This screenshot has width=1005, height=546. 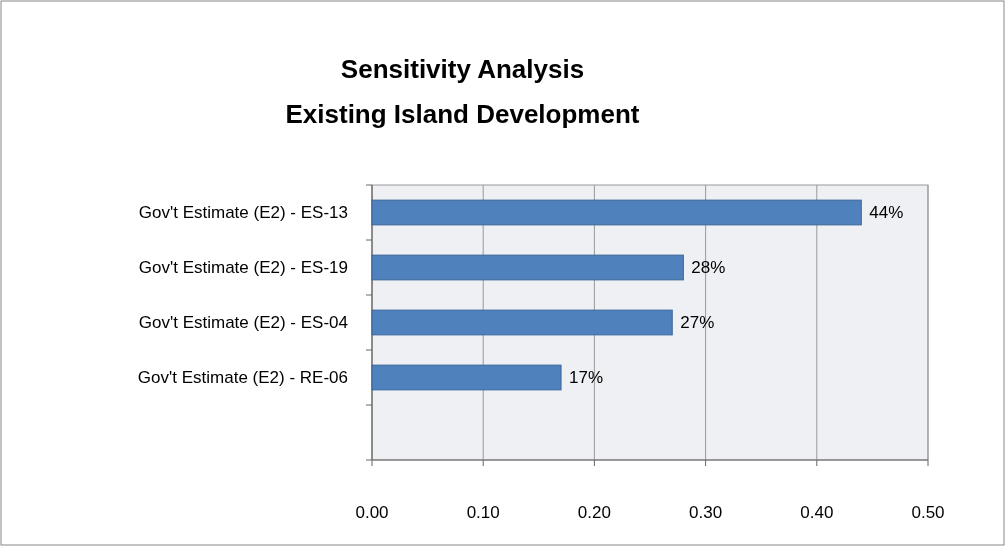 I want to click on y-tick-label: Gov't Estimate (E2) - ES-19, so click(x=243, y=268).